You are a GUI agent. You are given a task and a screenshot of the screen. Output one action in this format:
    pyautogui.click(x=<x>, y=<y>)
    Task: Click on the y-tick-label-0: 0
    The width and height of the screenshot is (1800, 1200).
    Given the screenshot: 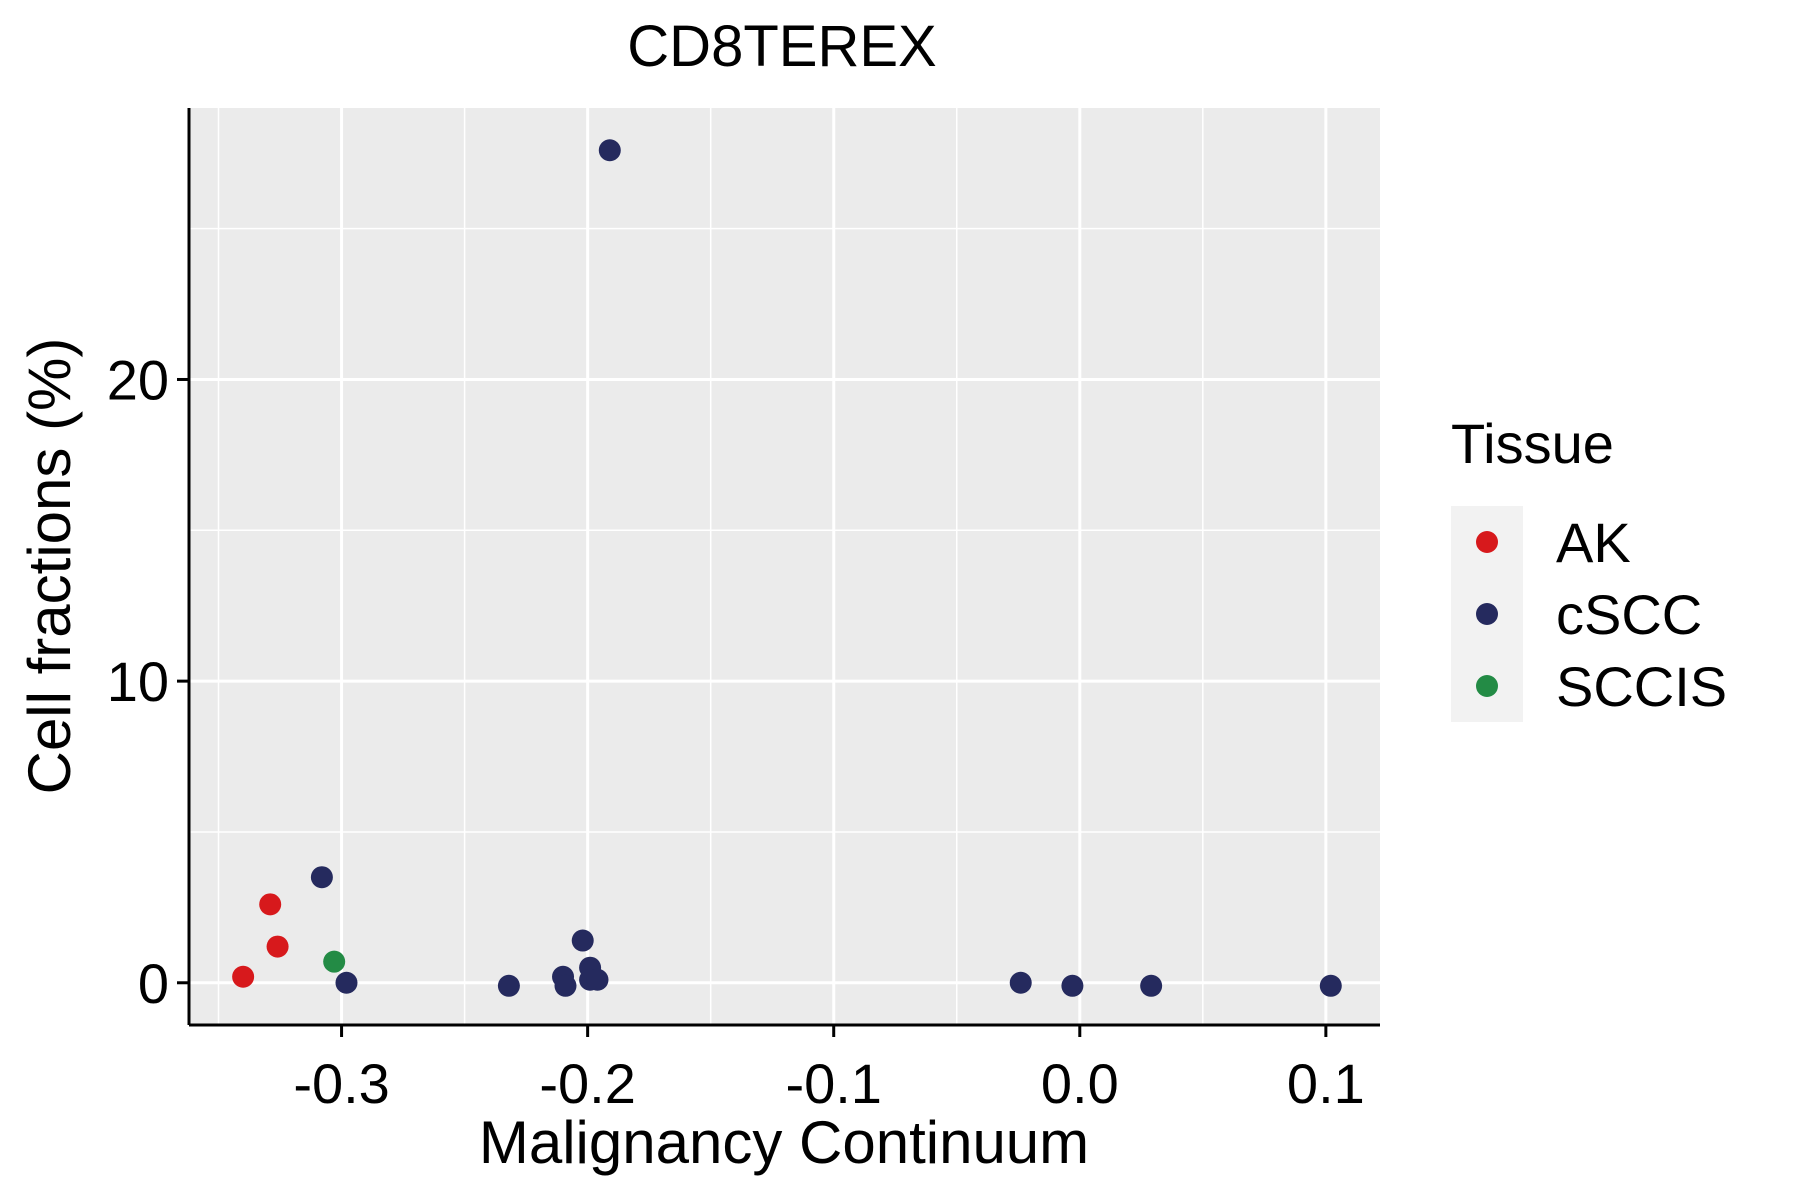 What is the action you would take?
    pyautogui.click(x=153, y=983)
    